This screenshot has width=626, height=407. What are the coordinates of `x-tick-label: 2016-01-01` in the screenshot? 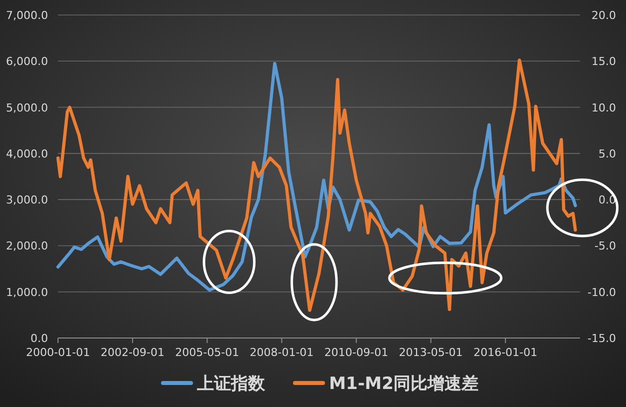 It's located at (505, 352).